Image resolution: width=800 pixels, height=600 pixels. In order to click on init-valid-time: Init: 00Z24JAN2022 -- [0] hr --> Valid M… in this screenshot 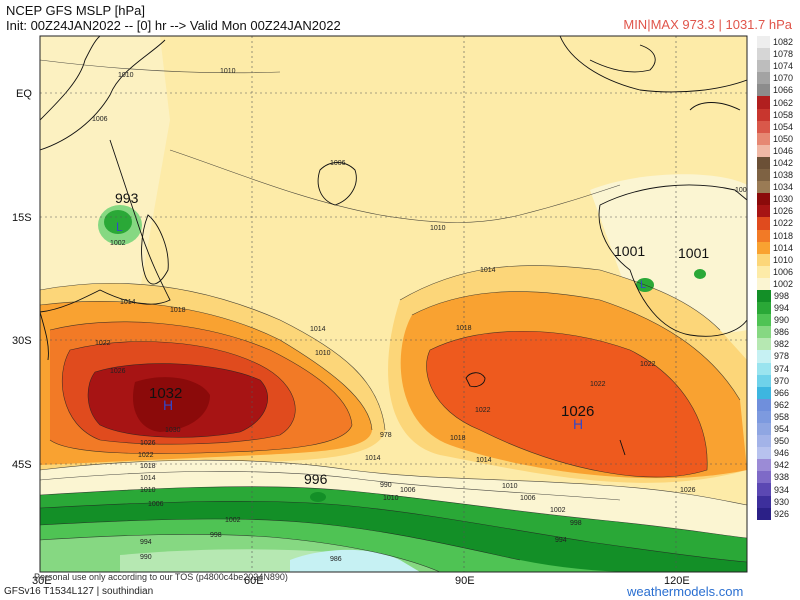, I will do `click(173, 25)`.